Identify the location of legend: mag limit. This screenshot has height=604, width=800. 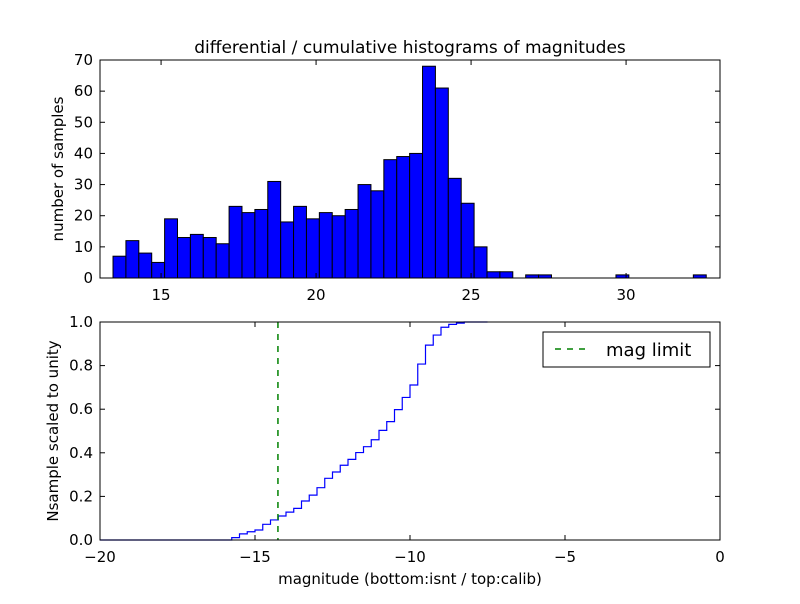
(626, 349).